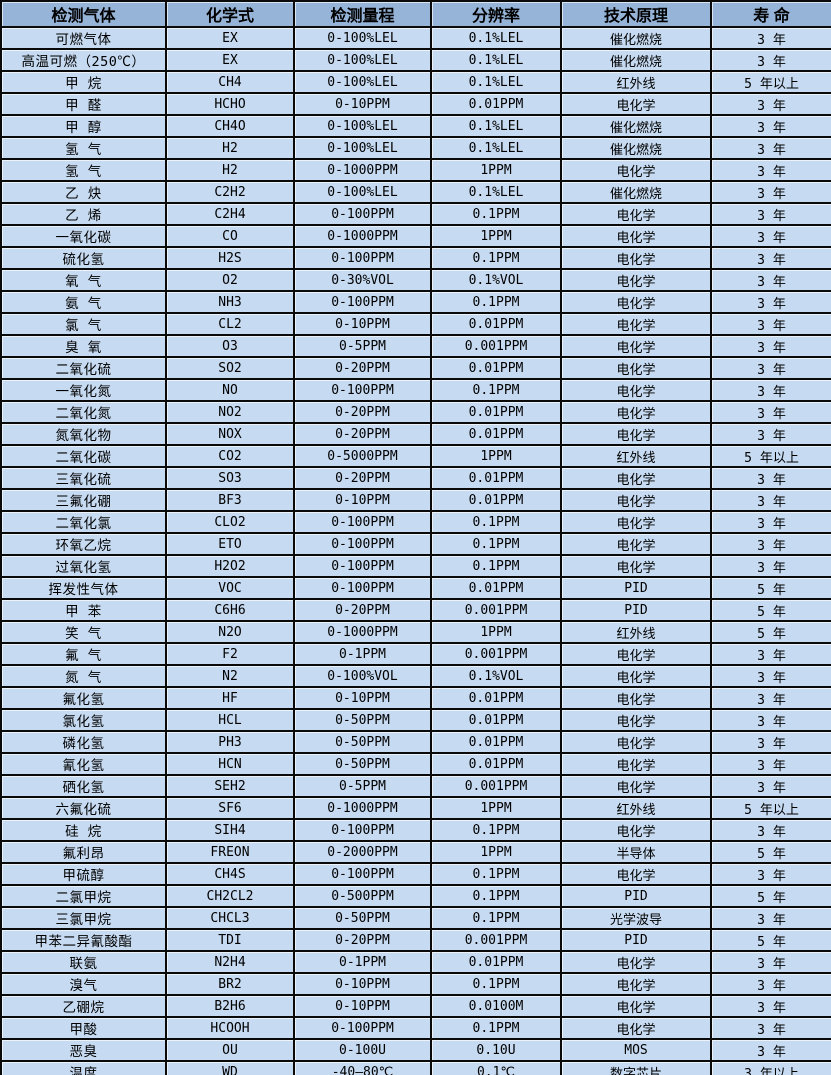 The height and width of the screenshot is (1075, 831). What do you see at coordinates (415, 82) in the screenshot?
I see `table-row: 甲 烷 CH4 0-100%LEL 0.1%LEL 红外线 5 年以上` at bounding box center [415, 82].